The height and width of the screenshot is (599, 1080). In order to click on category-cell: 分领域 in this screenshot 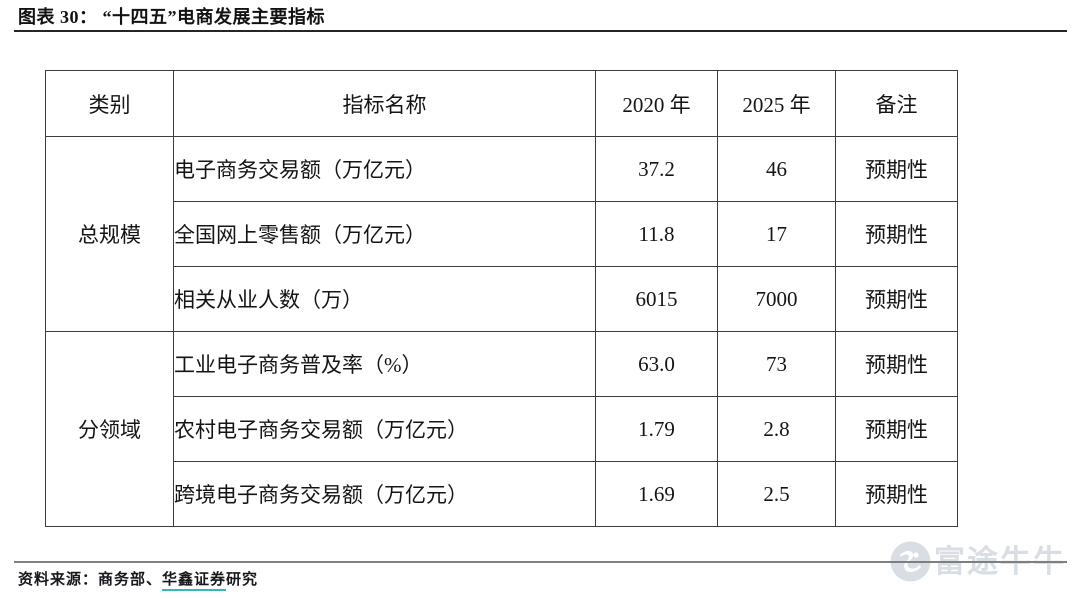, I will do `click(109, 429)`.